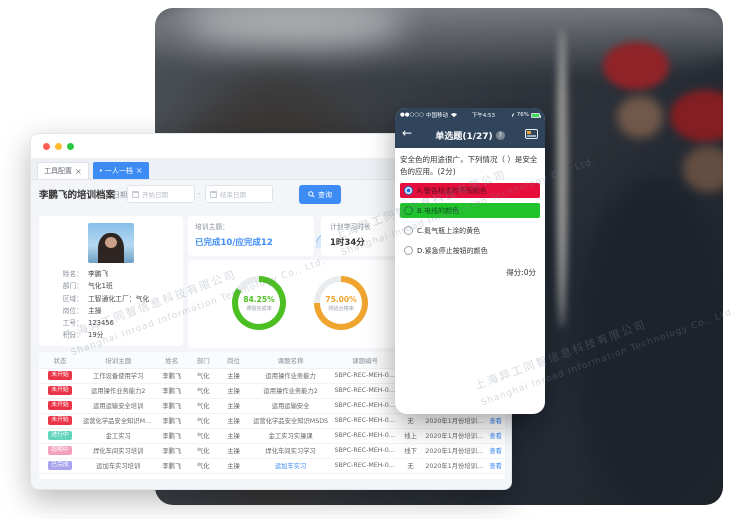 The height and width of the screenshot is (519, 738). What do you see at coordinates (464, 136) in the screenshot?
I see `quiz-title: 单选题(1/27)` at bounding box center [464, 136].